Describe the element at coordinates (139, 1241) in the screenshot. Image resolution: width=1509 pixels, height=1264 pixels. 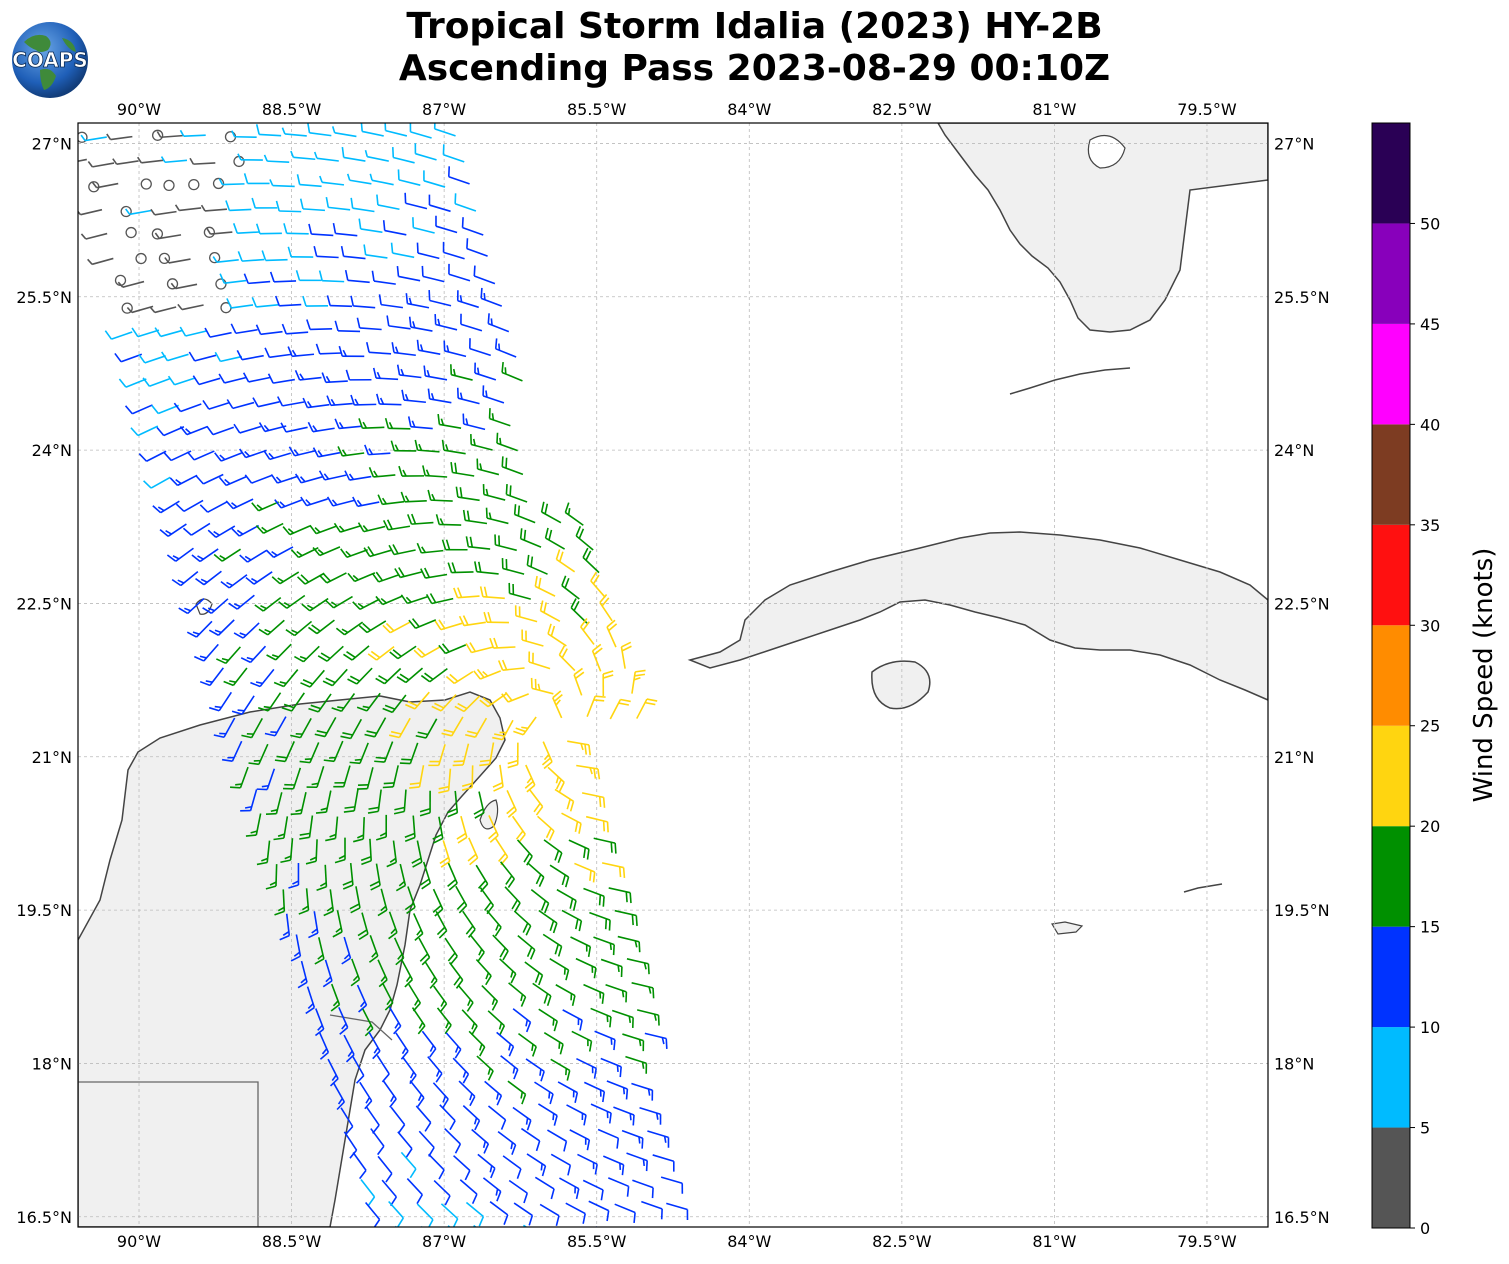
I see `lon-tick-label-bottom: 90°W` at that location.